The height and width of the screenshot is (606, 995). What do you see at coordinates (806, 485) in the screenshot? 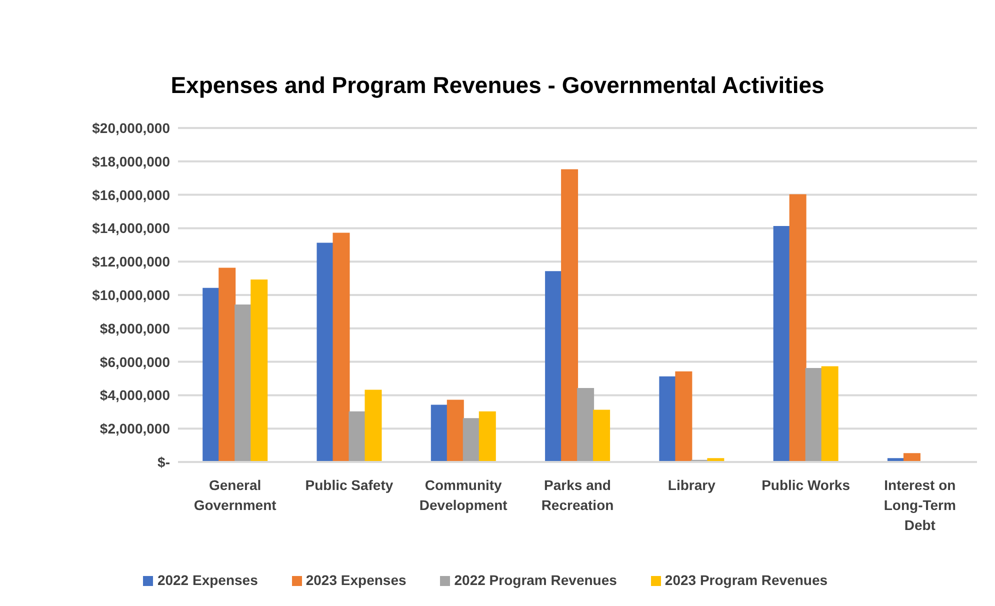
I see `x-tick-label: Public Works` at bounding box center [806, 485].